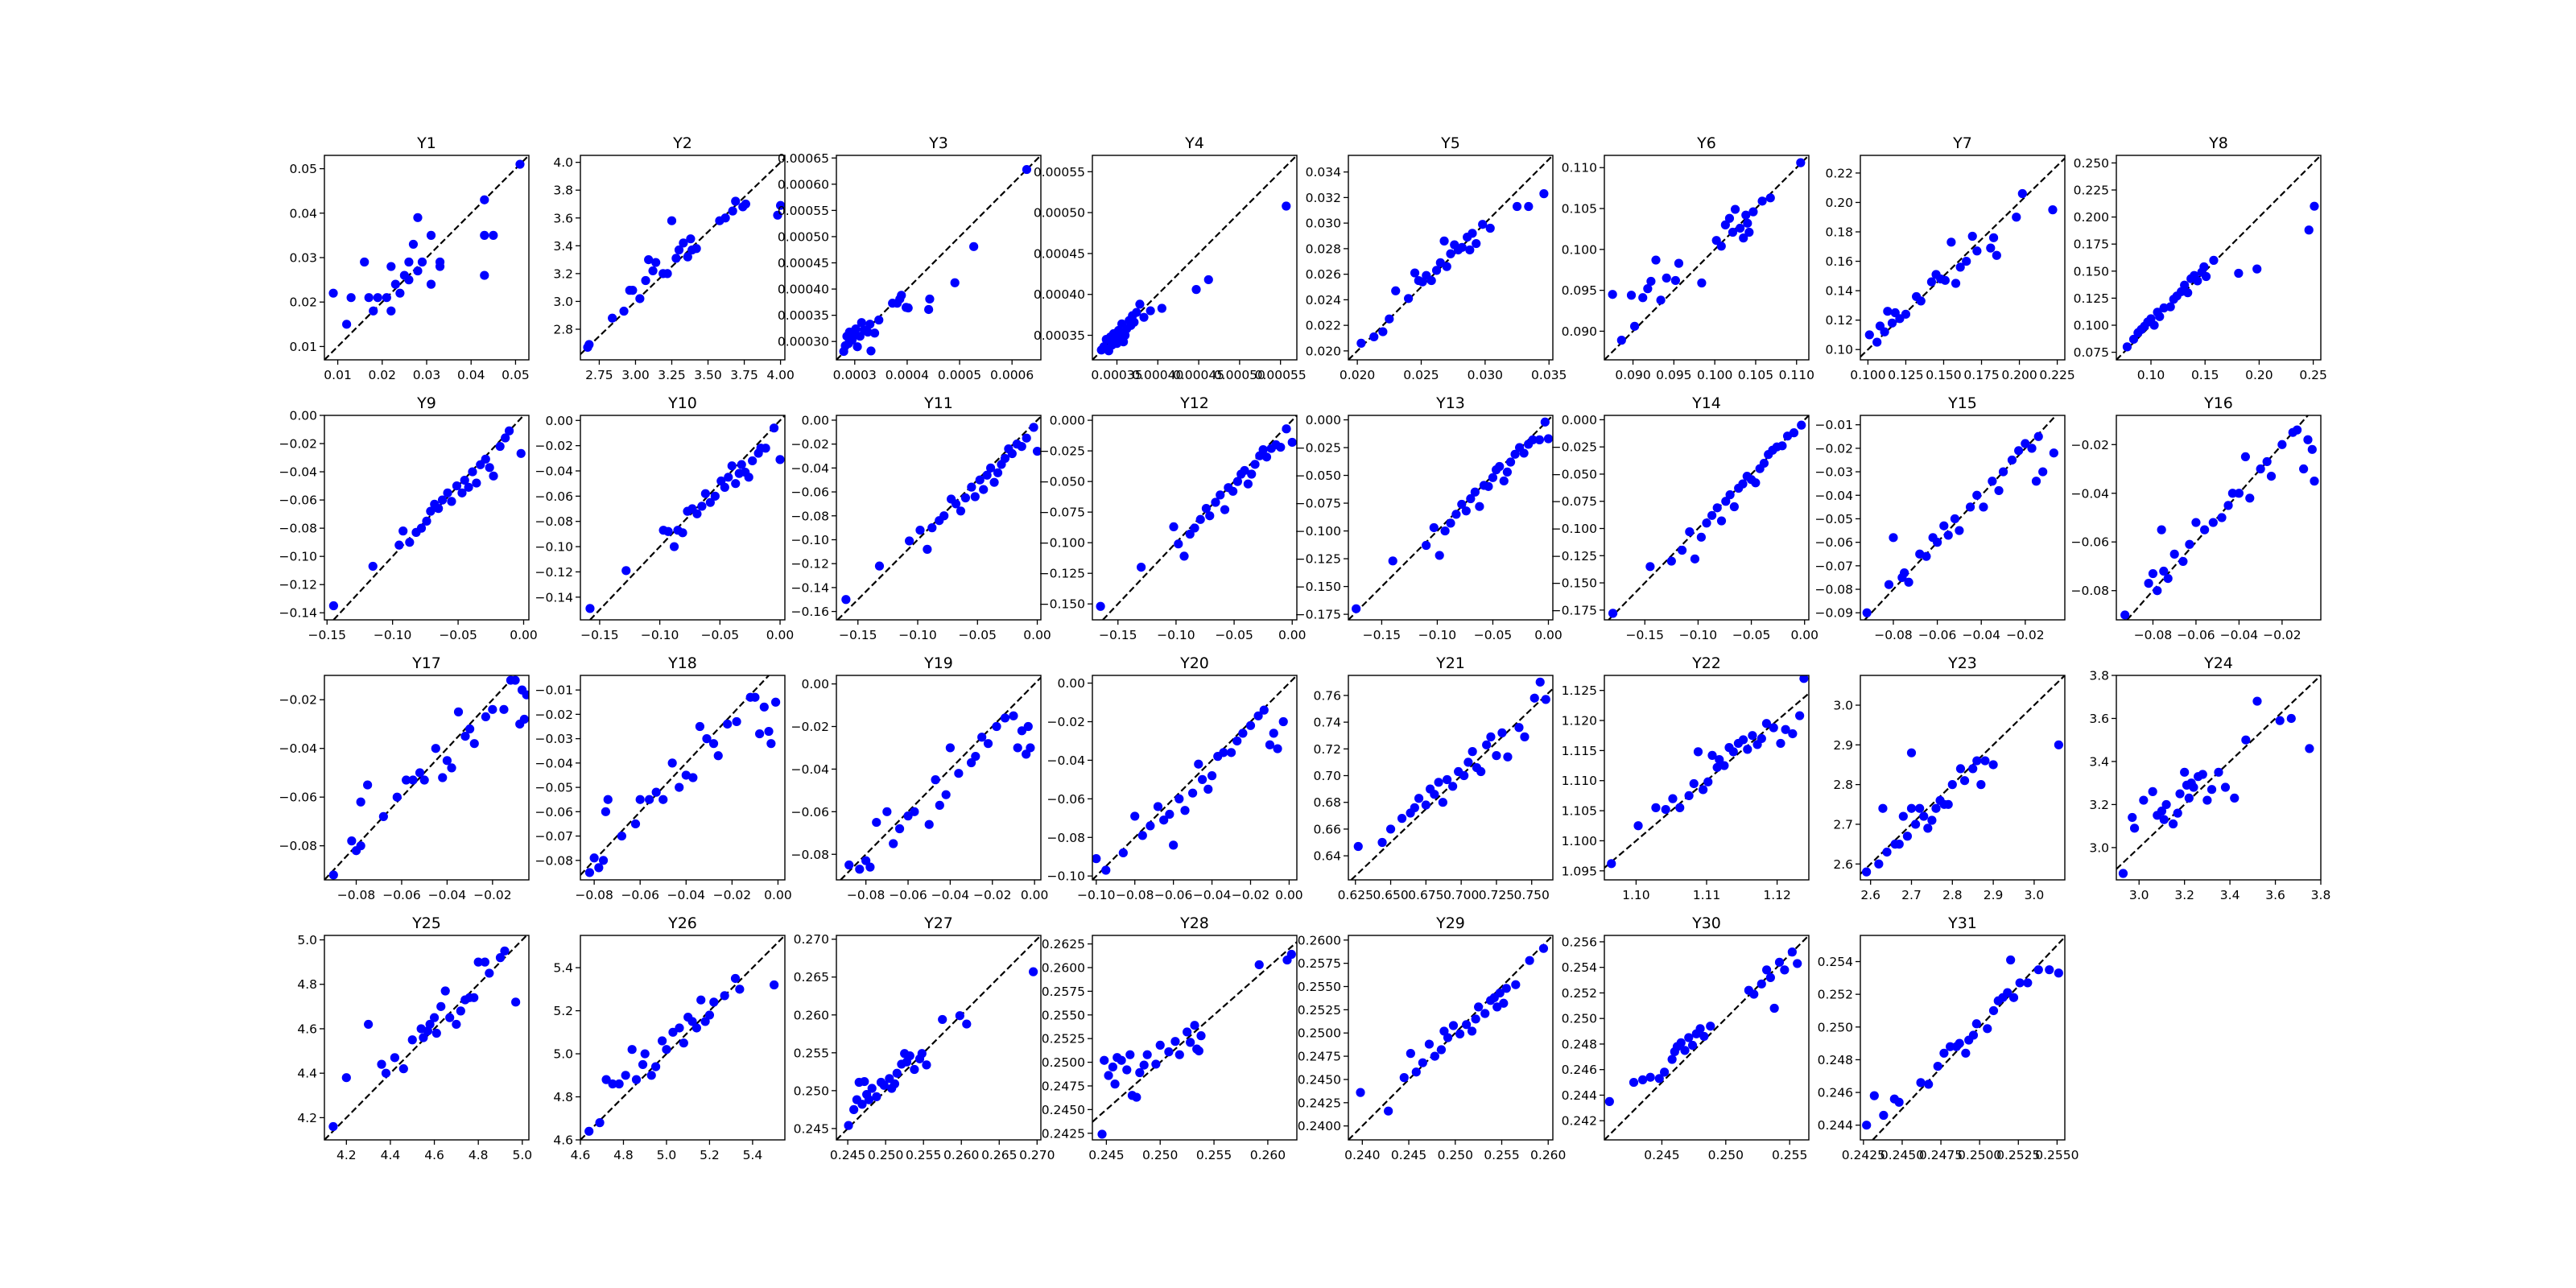  I want to click on x-tick-label: 0.260, so click(961, 1155).